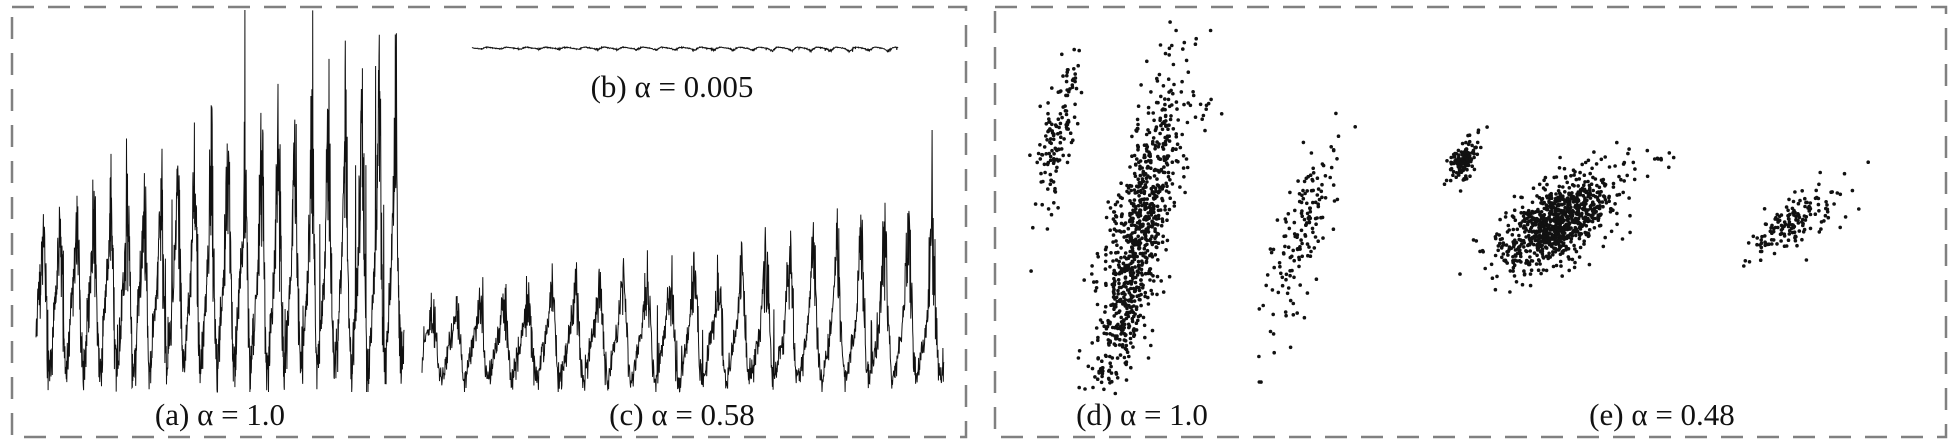  What do you see at coordinates (220, 414) in the screenshot?
I see `caption-a: (a) α = 1.0` at bounding box center [220, 414].